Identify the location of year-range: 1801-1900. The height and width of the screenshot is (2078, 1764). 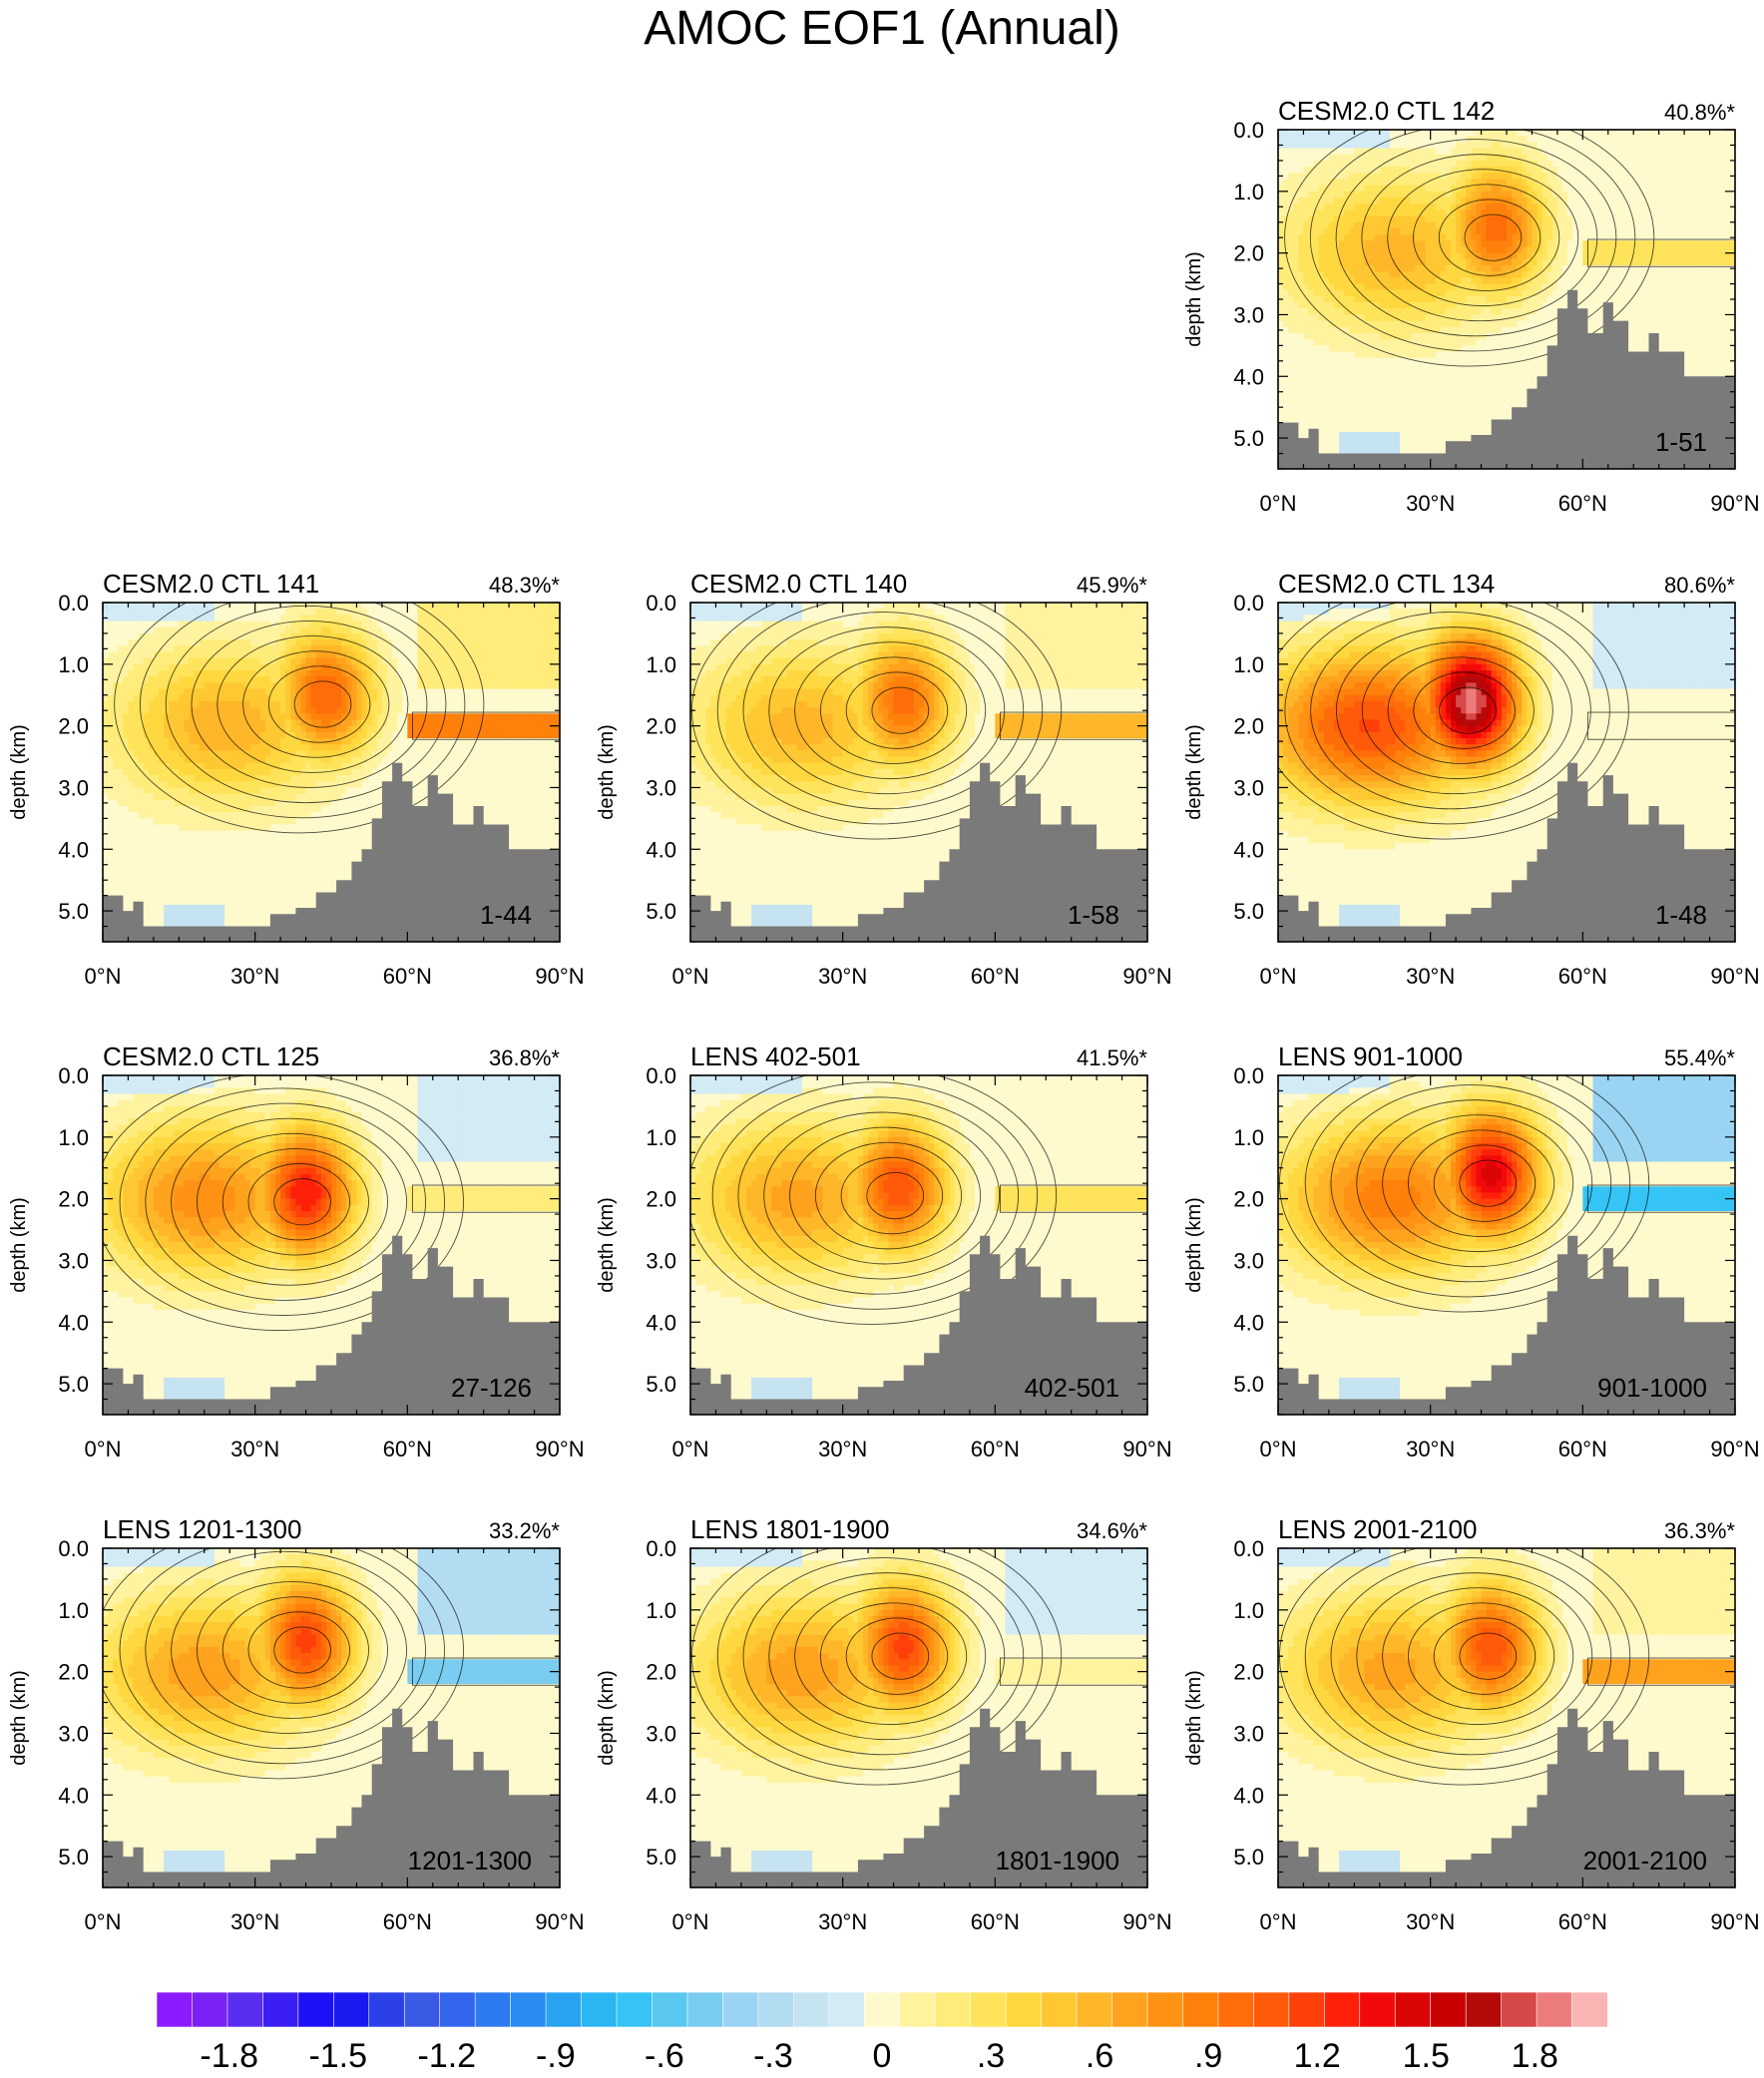
(1057, 1860).